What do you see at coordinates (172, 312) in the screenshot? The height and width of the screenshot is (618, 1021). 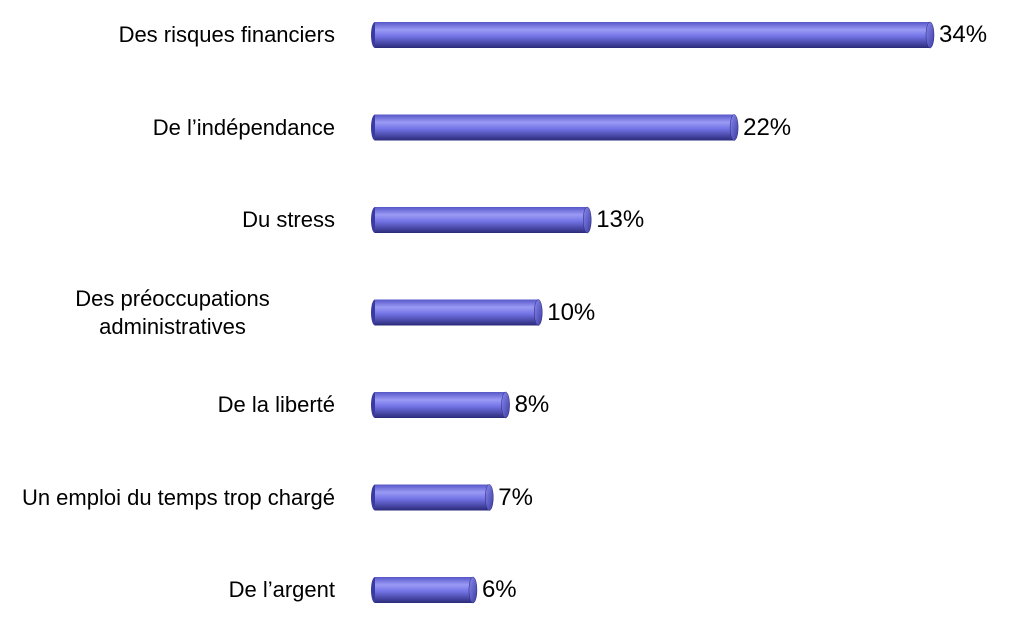 I see `category-label: Des préoccupations administratives` at bounding box center [172, 312].